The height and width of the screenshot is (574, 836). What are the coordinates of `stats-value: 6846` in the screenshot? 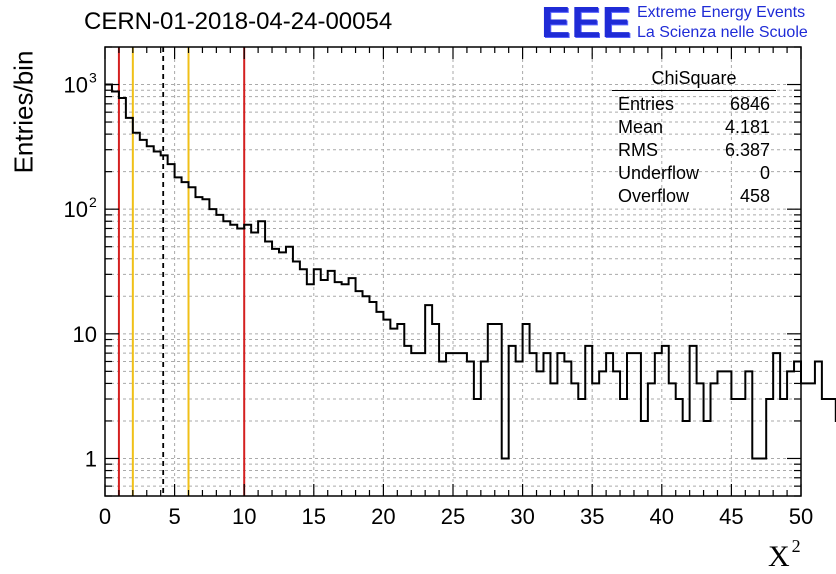 It's located at (749, 104).